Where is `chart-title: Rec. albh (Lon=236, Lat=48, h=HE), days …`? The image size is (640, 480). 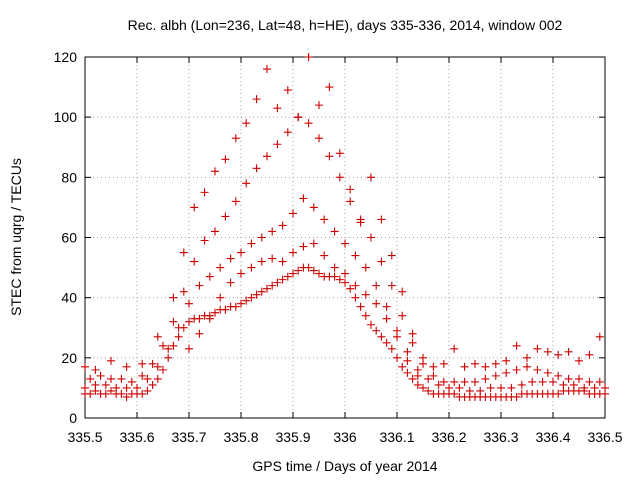
chart-title: Rec. albh (Lon=236, Lat=48, h=HE), days … is located at coordinates (345, 25).